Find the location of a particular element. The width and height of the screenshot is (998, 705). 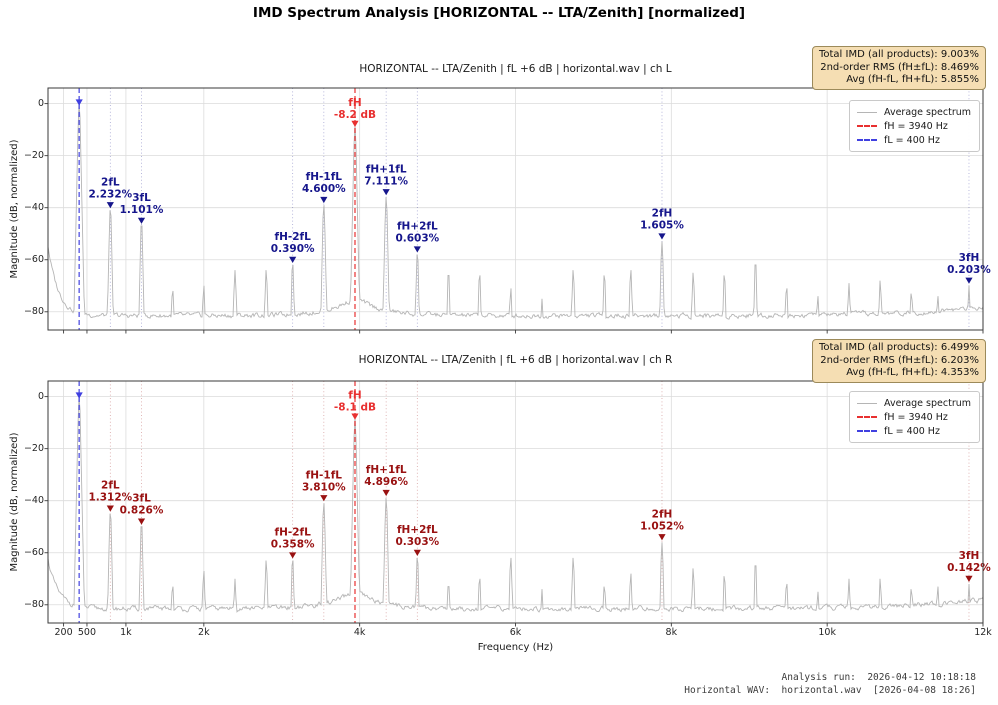

stats-avg: Avg (fH-fL, fH+fL): 4.353% is located at coordinates (912, 372).